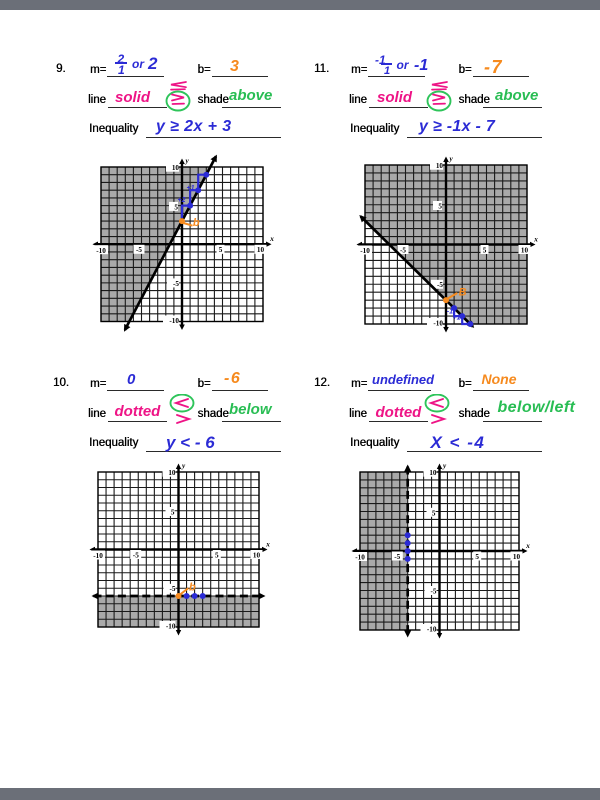  What do you see at coordinates (462, 292) in the screenshot?
I see `svg-text: B` at bounding box center [462, 292].